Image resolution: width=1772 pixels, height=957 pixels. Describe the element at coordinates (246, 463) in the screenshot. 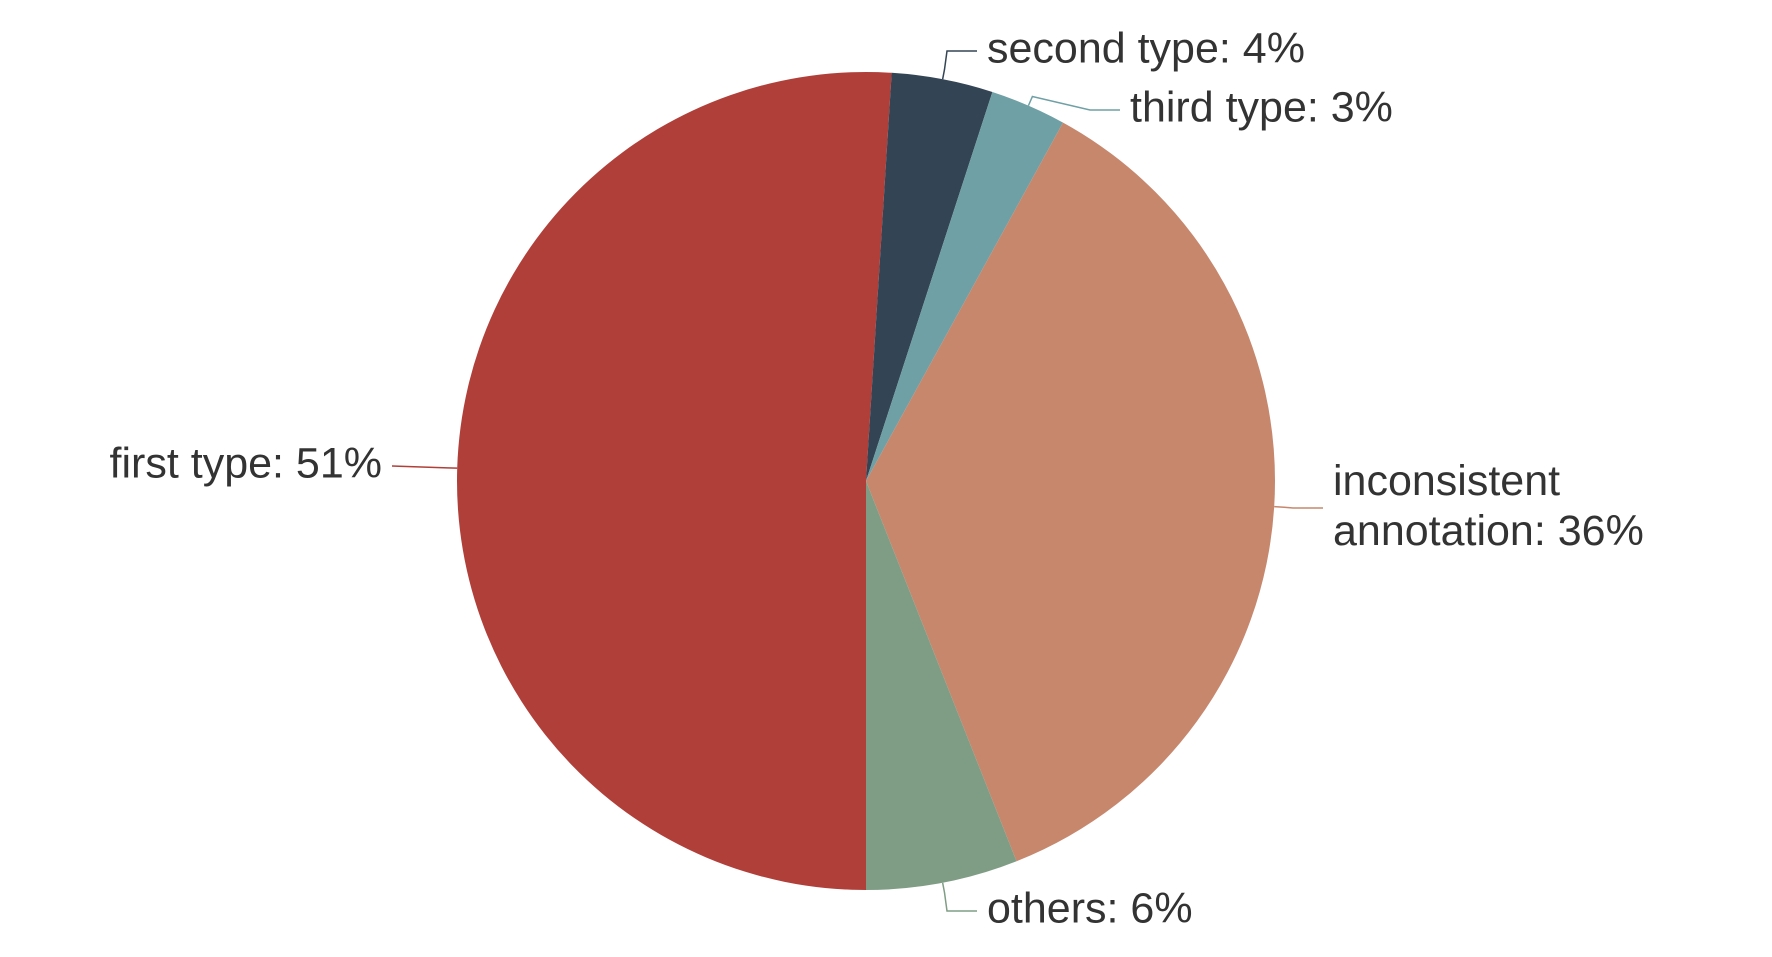

I see `data-label: first type: 51%` at that location.